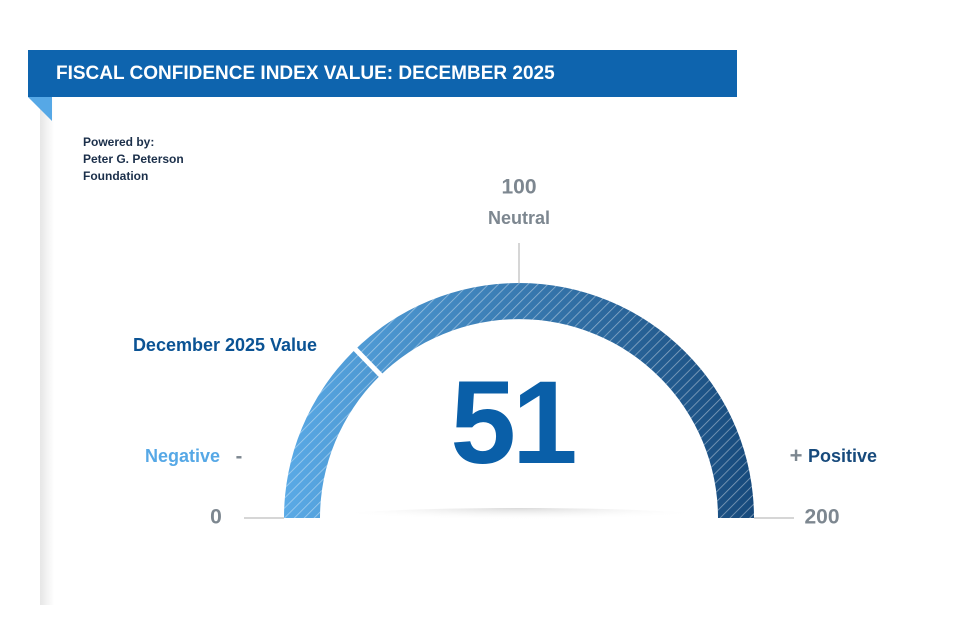  I want to click on source-line: Powered by:, so click(119, 142).